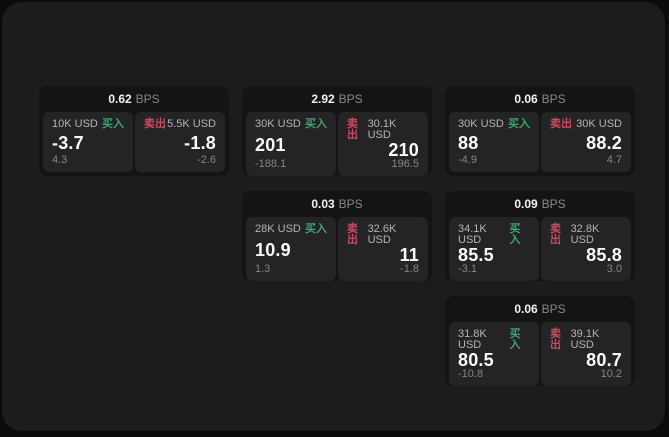 This screenshot has height=437, width=669. Describe the element at coordinates (403, 150) in the screenshot. I see `sell-price: 210` at that location.